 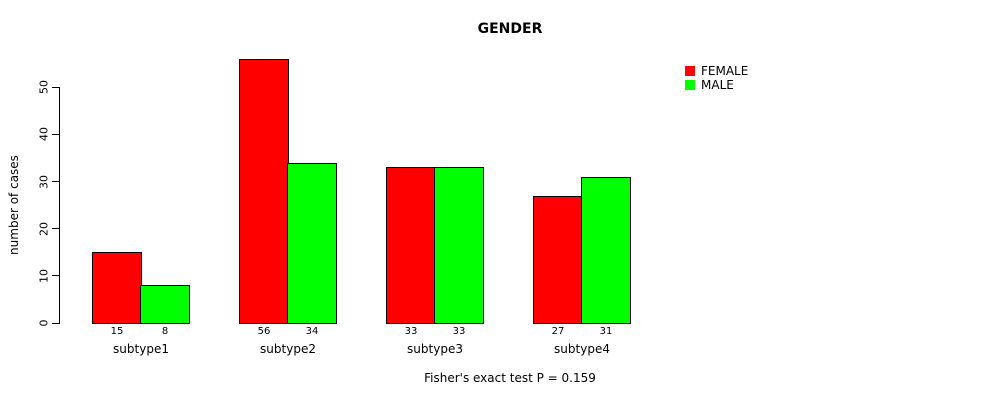 What do you see at coordinates (558, 259) in the screenshot?
I see `bar-female-subtype4` at bounding box center [558, 259].